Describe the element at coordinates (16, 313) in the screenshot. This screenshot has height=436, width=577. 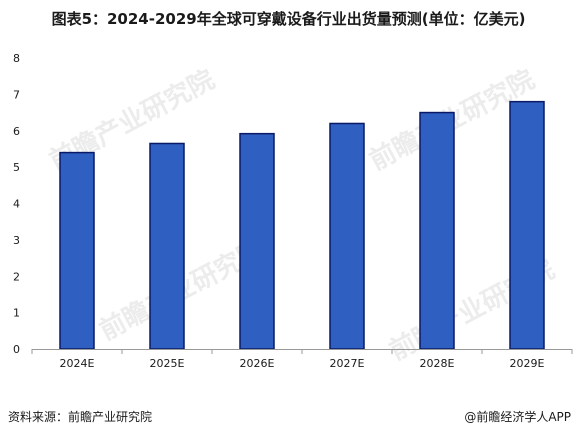
I see `y-tick-label: 1` at that location.